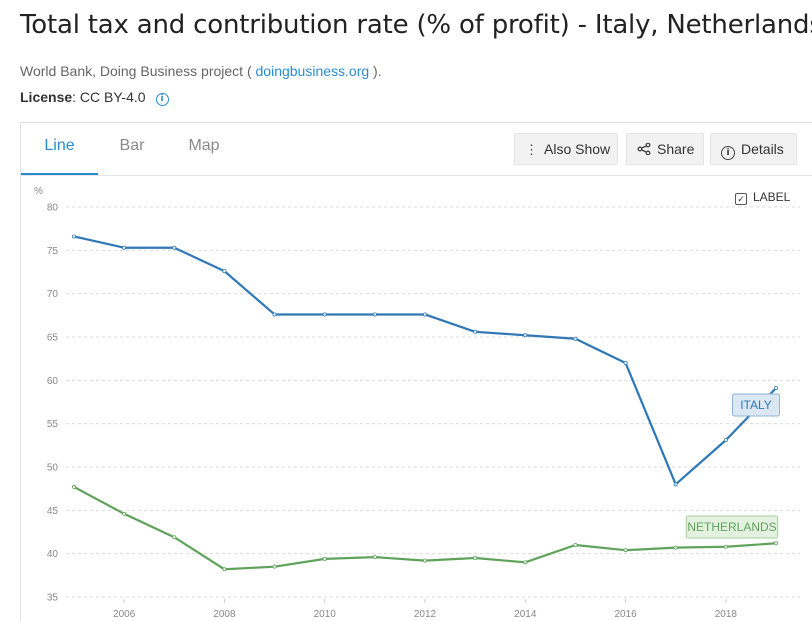 This screenshot has width=812, height=621. I want to click on x-tick-label: 2016, so click(625, 614).